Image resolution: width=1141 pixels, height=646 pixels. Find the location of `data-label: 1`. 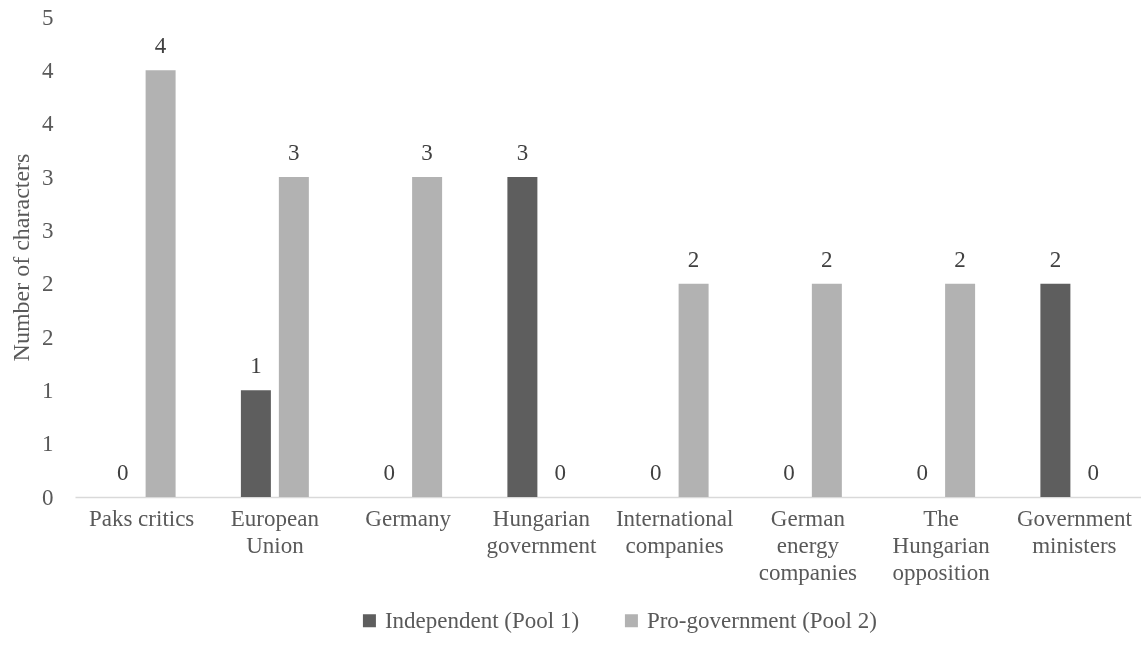

data-label: 1 is located at coordinates (256, 366).